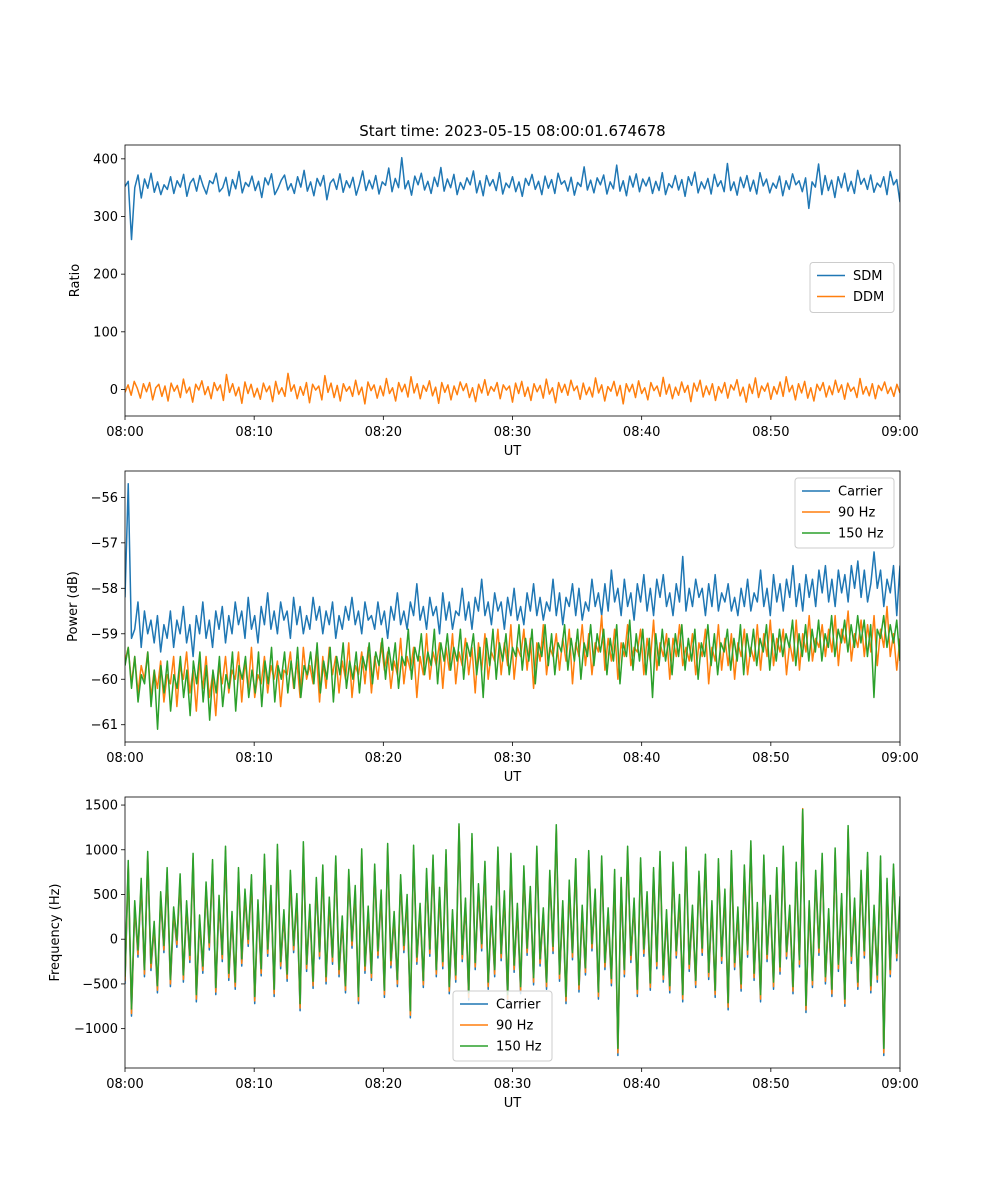  What do you see at coordinates (105, 332) in the screenshot?
I see `y-tick-label: 100` at bounding box center [105, 332].